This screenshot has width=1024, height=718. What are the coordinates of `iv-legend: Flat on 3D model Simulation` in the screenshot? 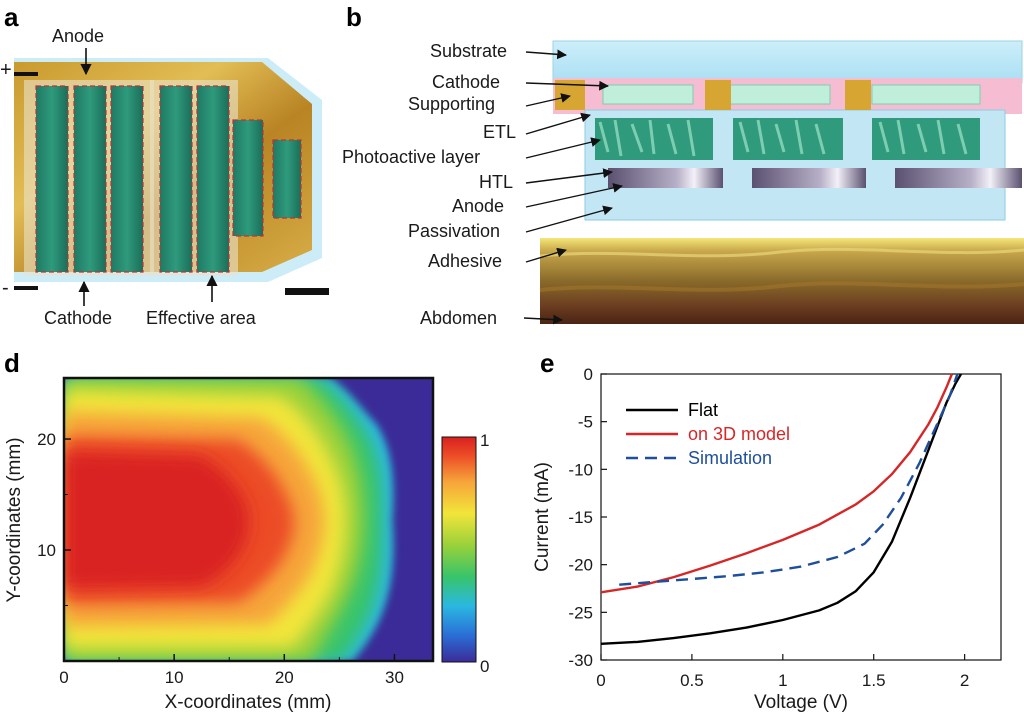 It's located at (708, 434).